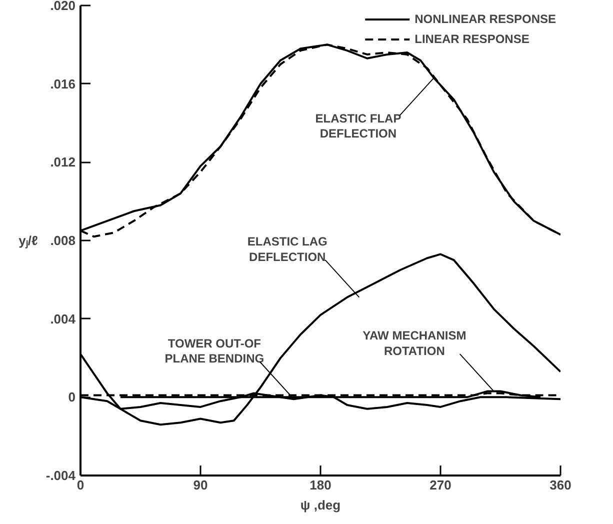 The height and width of the screenshot is (524, 613). I want to click on y-axis-title: yⱼ/ℓ, so click(28, 241).